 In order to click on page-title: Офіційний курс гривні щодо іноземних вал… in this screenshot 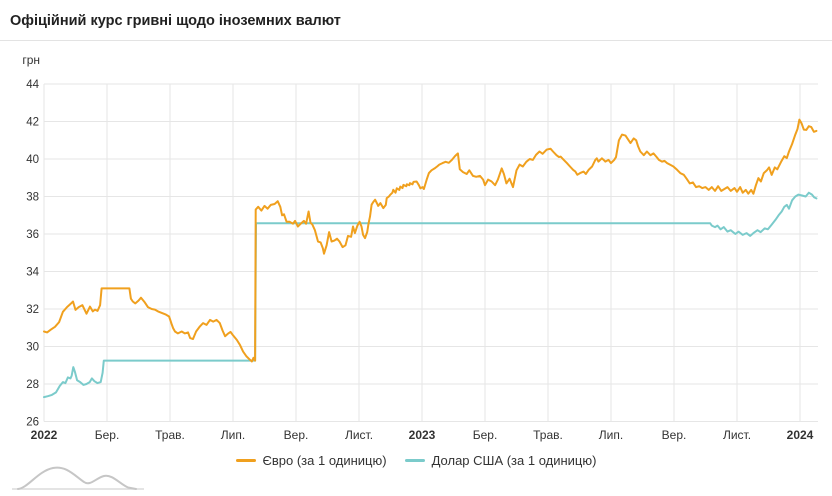, I will do `click(175, 21)`.